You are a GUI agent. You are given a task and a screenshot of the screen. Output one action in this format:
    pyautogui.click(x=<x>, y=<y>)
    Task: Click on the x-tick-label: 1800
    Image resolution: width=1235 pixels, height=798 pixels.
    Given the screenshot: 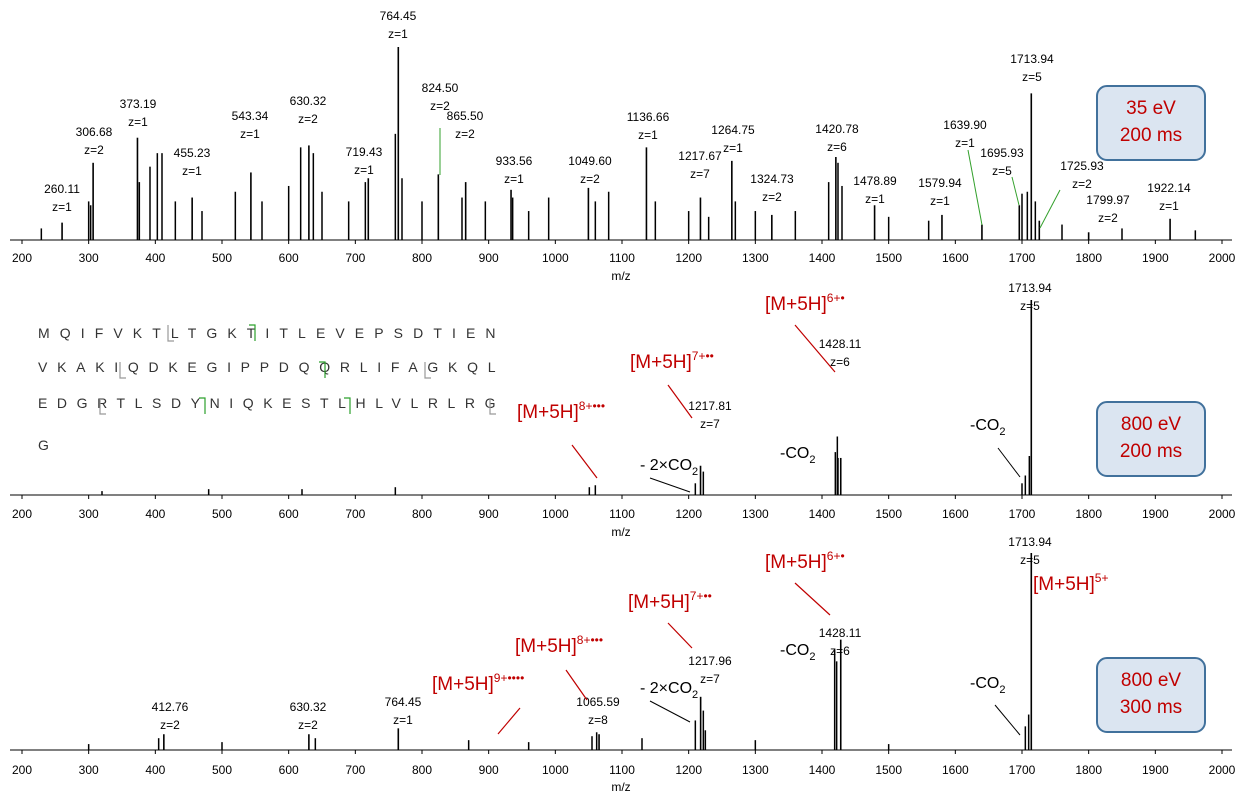 What is the action you would take?
    pyautogui.click(x=1088, y=514)
    